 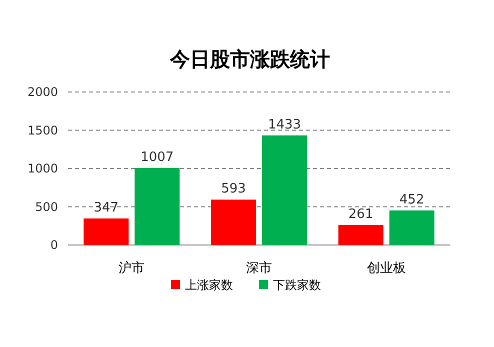 I want to click on legend: 下跌家数, so click(x=297, y=285).